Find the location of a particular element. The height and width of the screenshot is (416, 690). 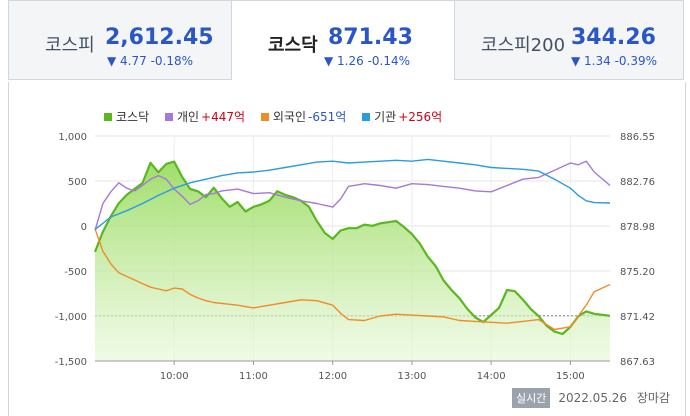

right-axis-tick: 886.55 is located at coordinates (637, 137).